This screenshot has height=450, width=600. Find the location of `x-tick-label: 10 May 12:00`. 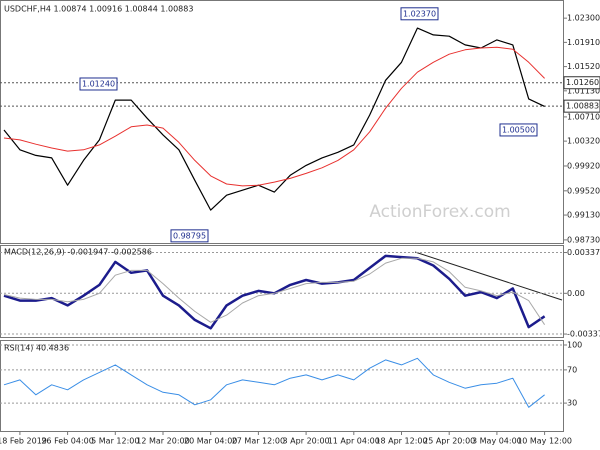

x-tick-label: 10 May 12:00 is located at coordinates (544, 441).